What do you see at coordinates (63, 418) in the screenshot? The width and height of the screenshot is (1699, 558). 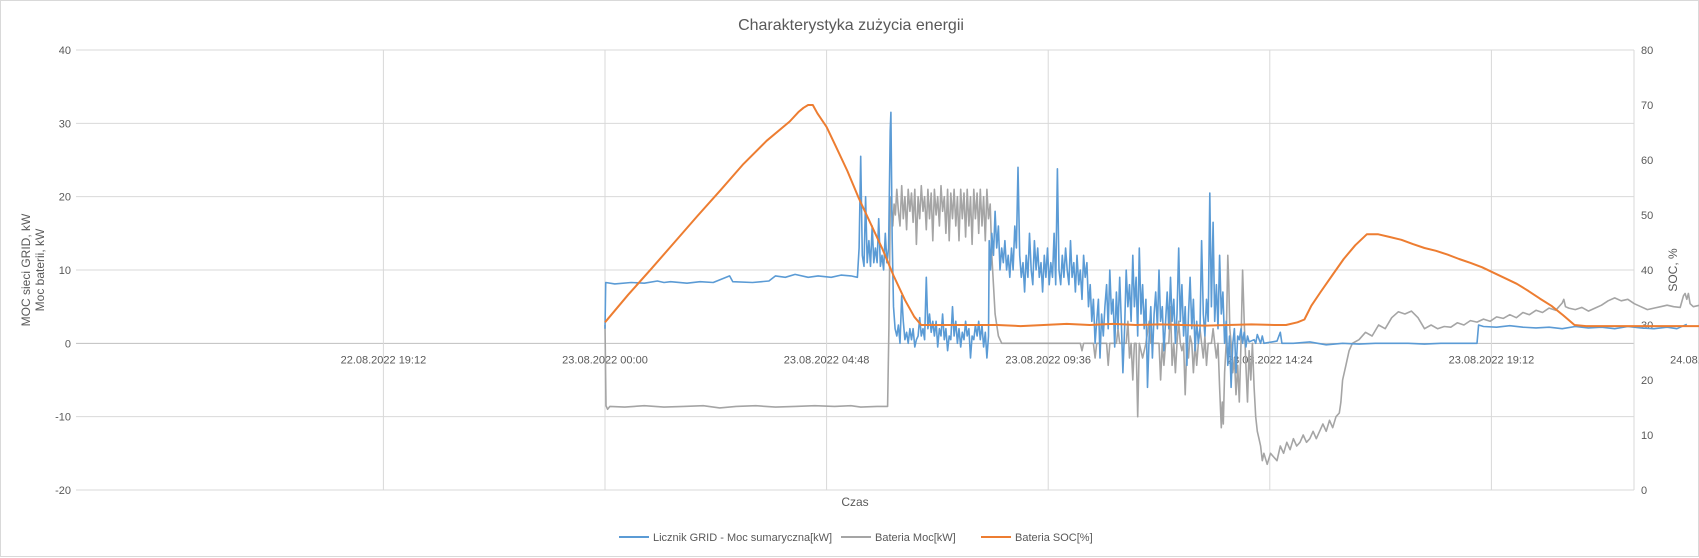 I see `y-tick-label: -10` at bounding box center [63, 418].